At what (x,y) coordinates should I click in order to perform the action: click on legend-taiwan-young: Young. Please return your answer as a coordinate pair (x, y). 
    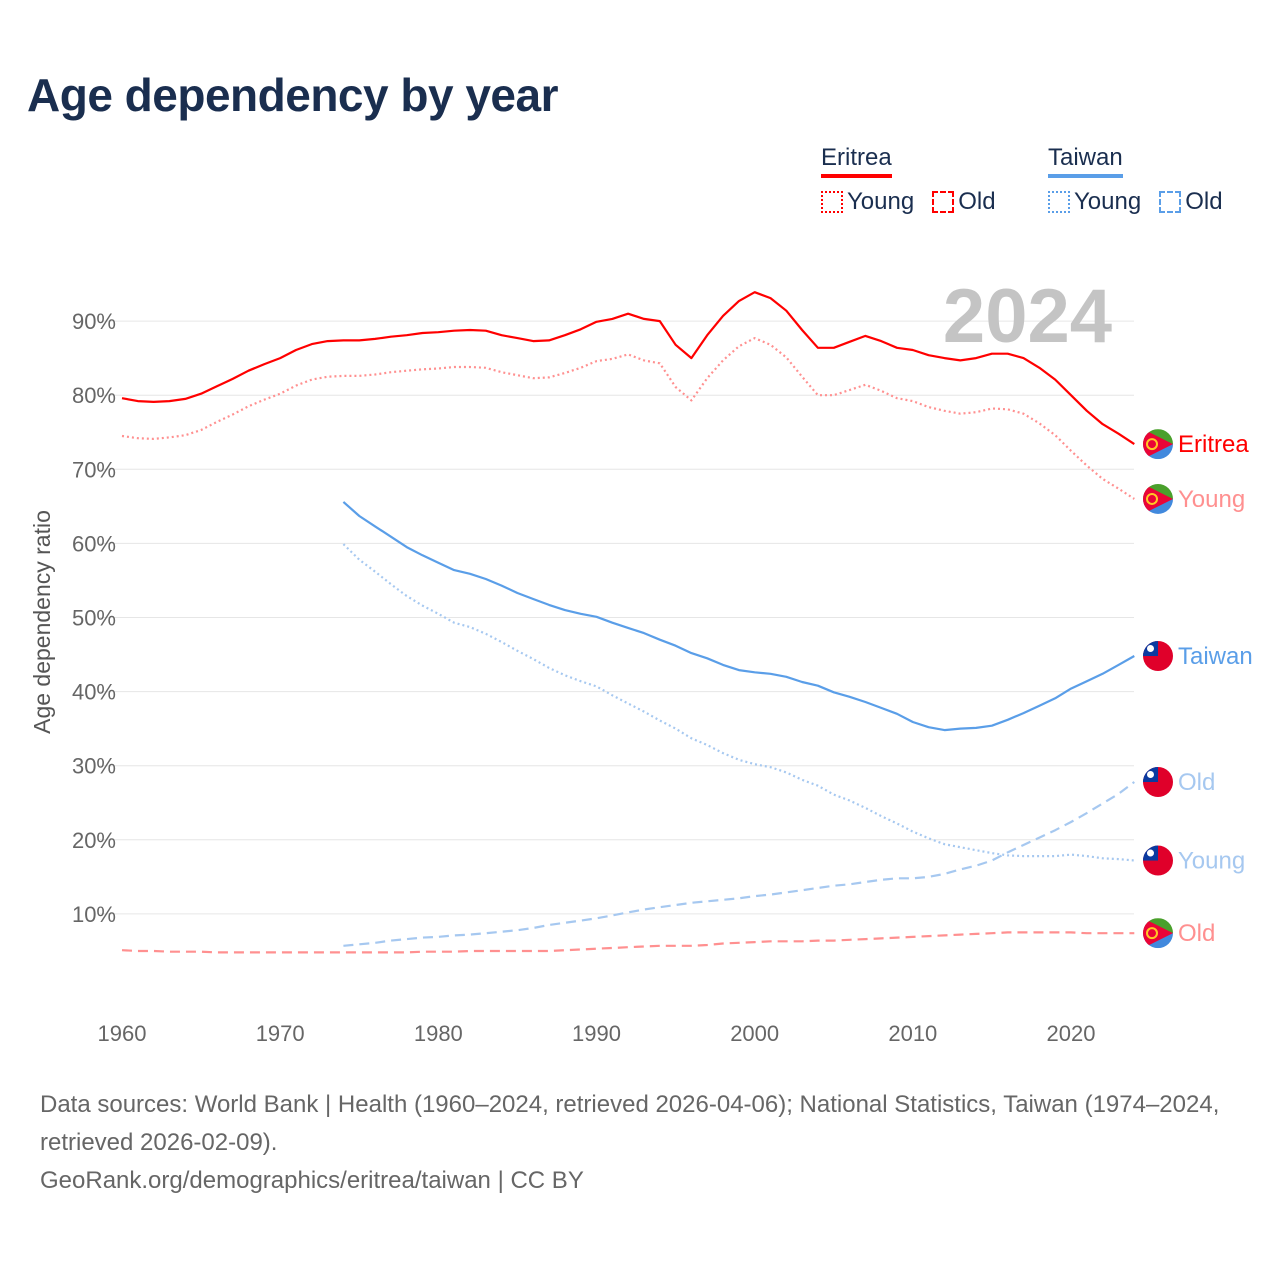
    Looking at the image, I should click on (1094, 202).